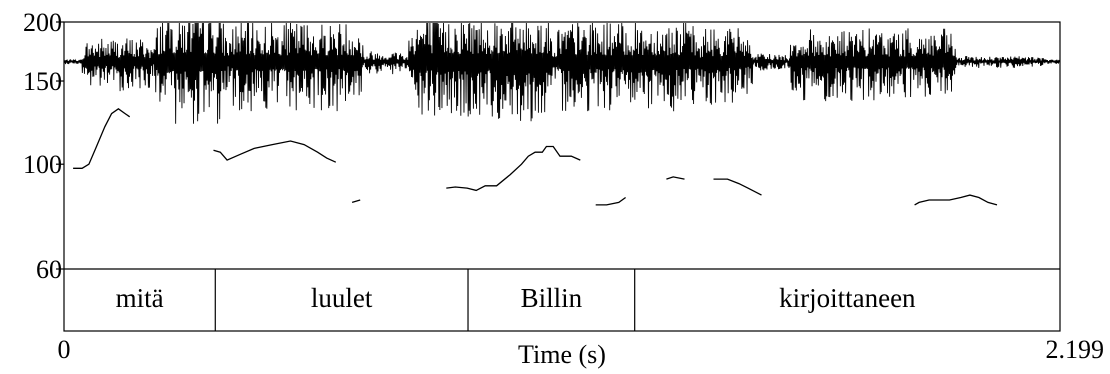 The width and height of the screenshot is (1110, 374). I want to click on x-axis-label: Time (s), so click(562, 354).